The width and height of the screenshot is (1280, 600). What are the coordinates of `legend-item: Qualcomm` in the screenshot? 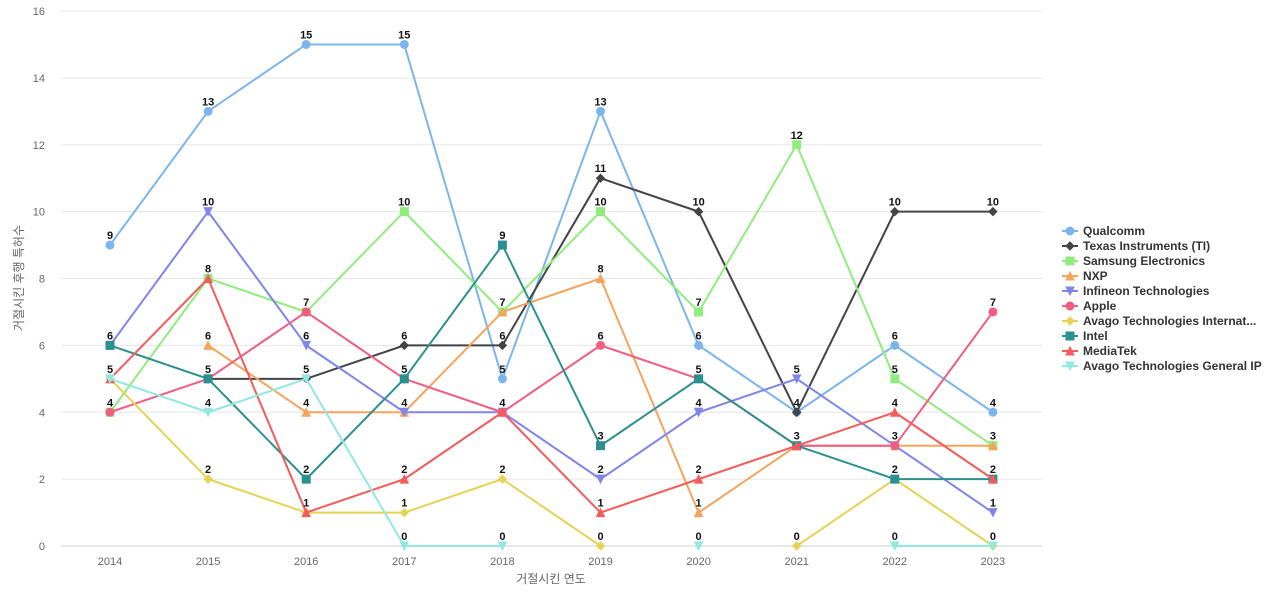 It's located at (1103, 231).